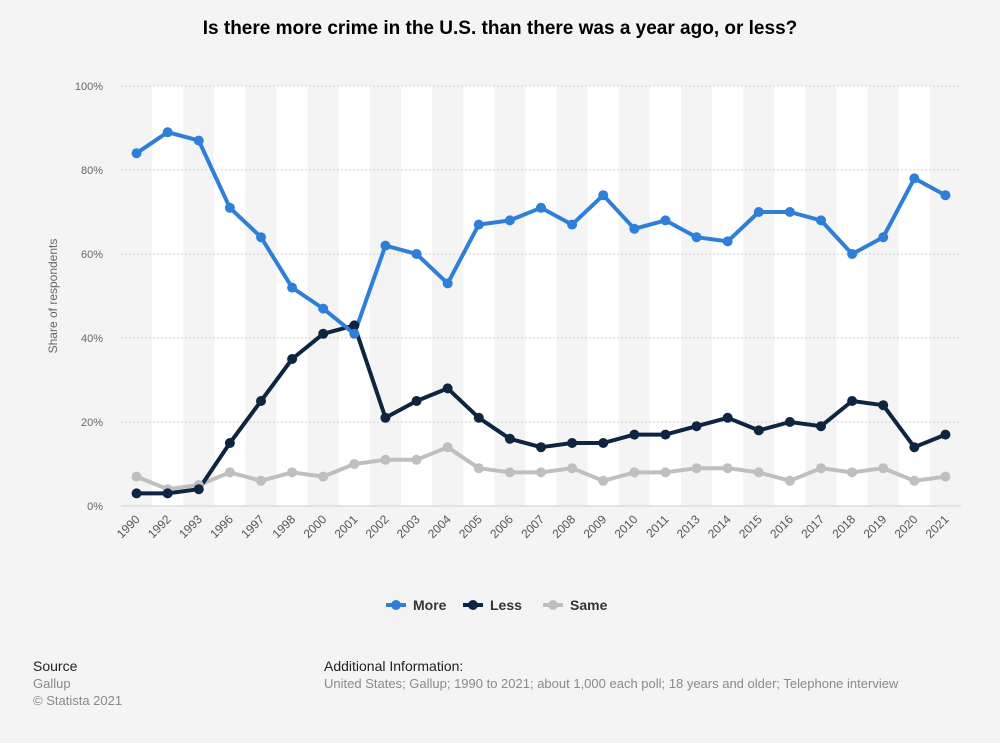 This screenshot has width=1000, height=743. I want to click on x-tick-label: 1993, so click(190, 526).